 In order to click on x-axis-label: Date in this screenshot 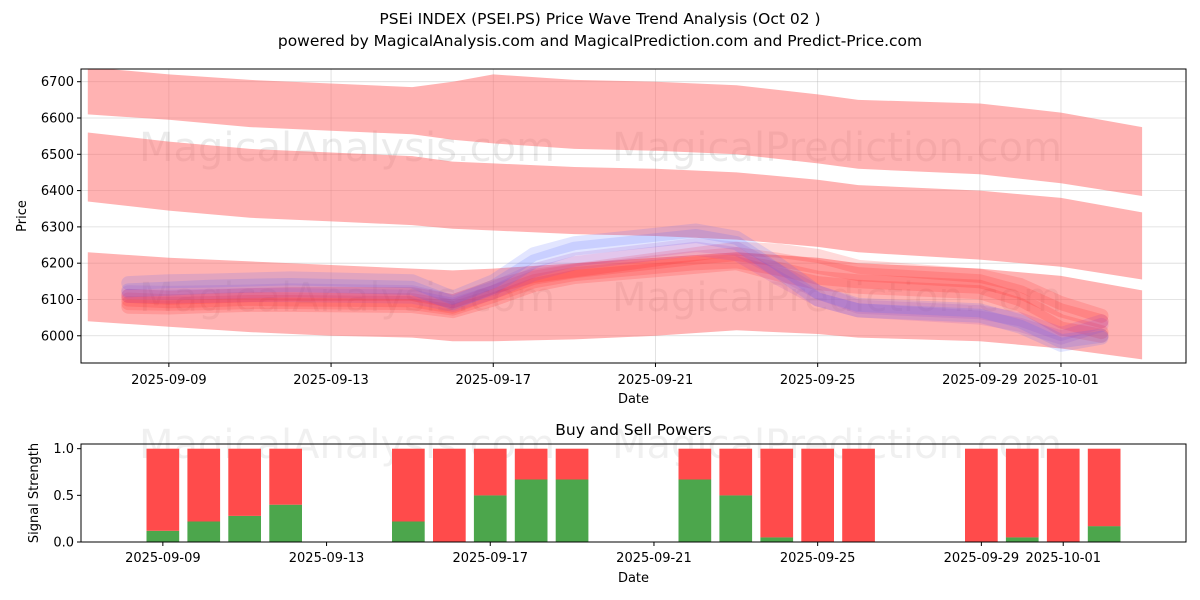, I will do `click(633, 399)`.